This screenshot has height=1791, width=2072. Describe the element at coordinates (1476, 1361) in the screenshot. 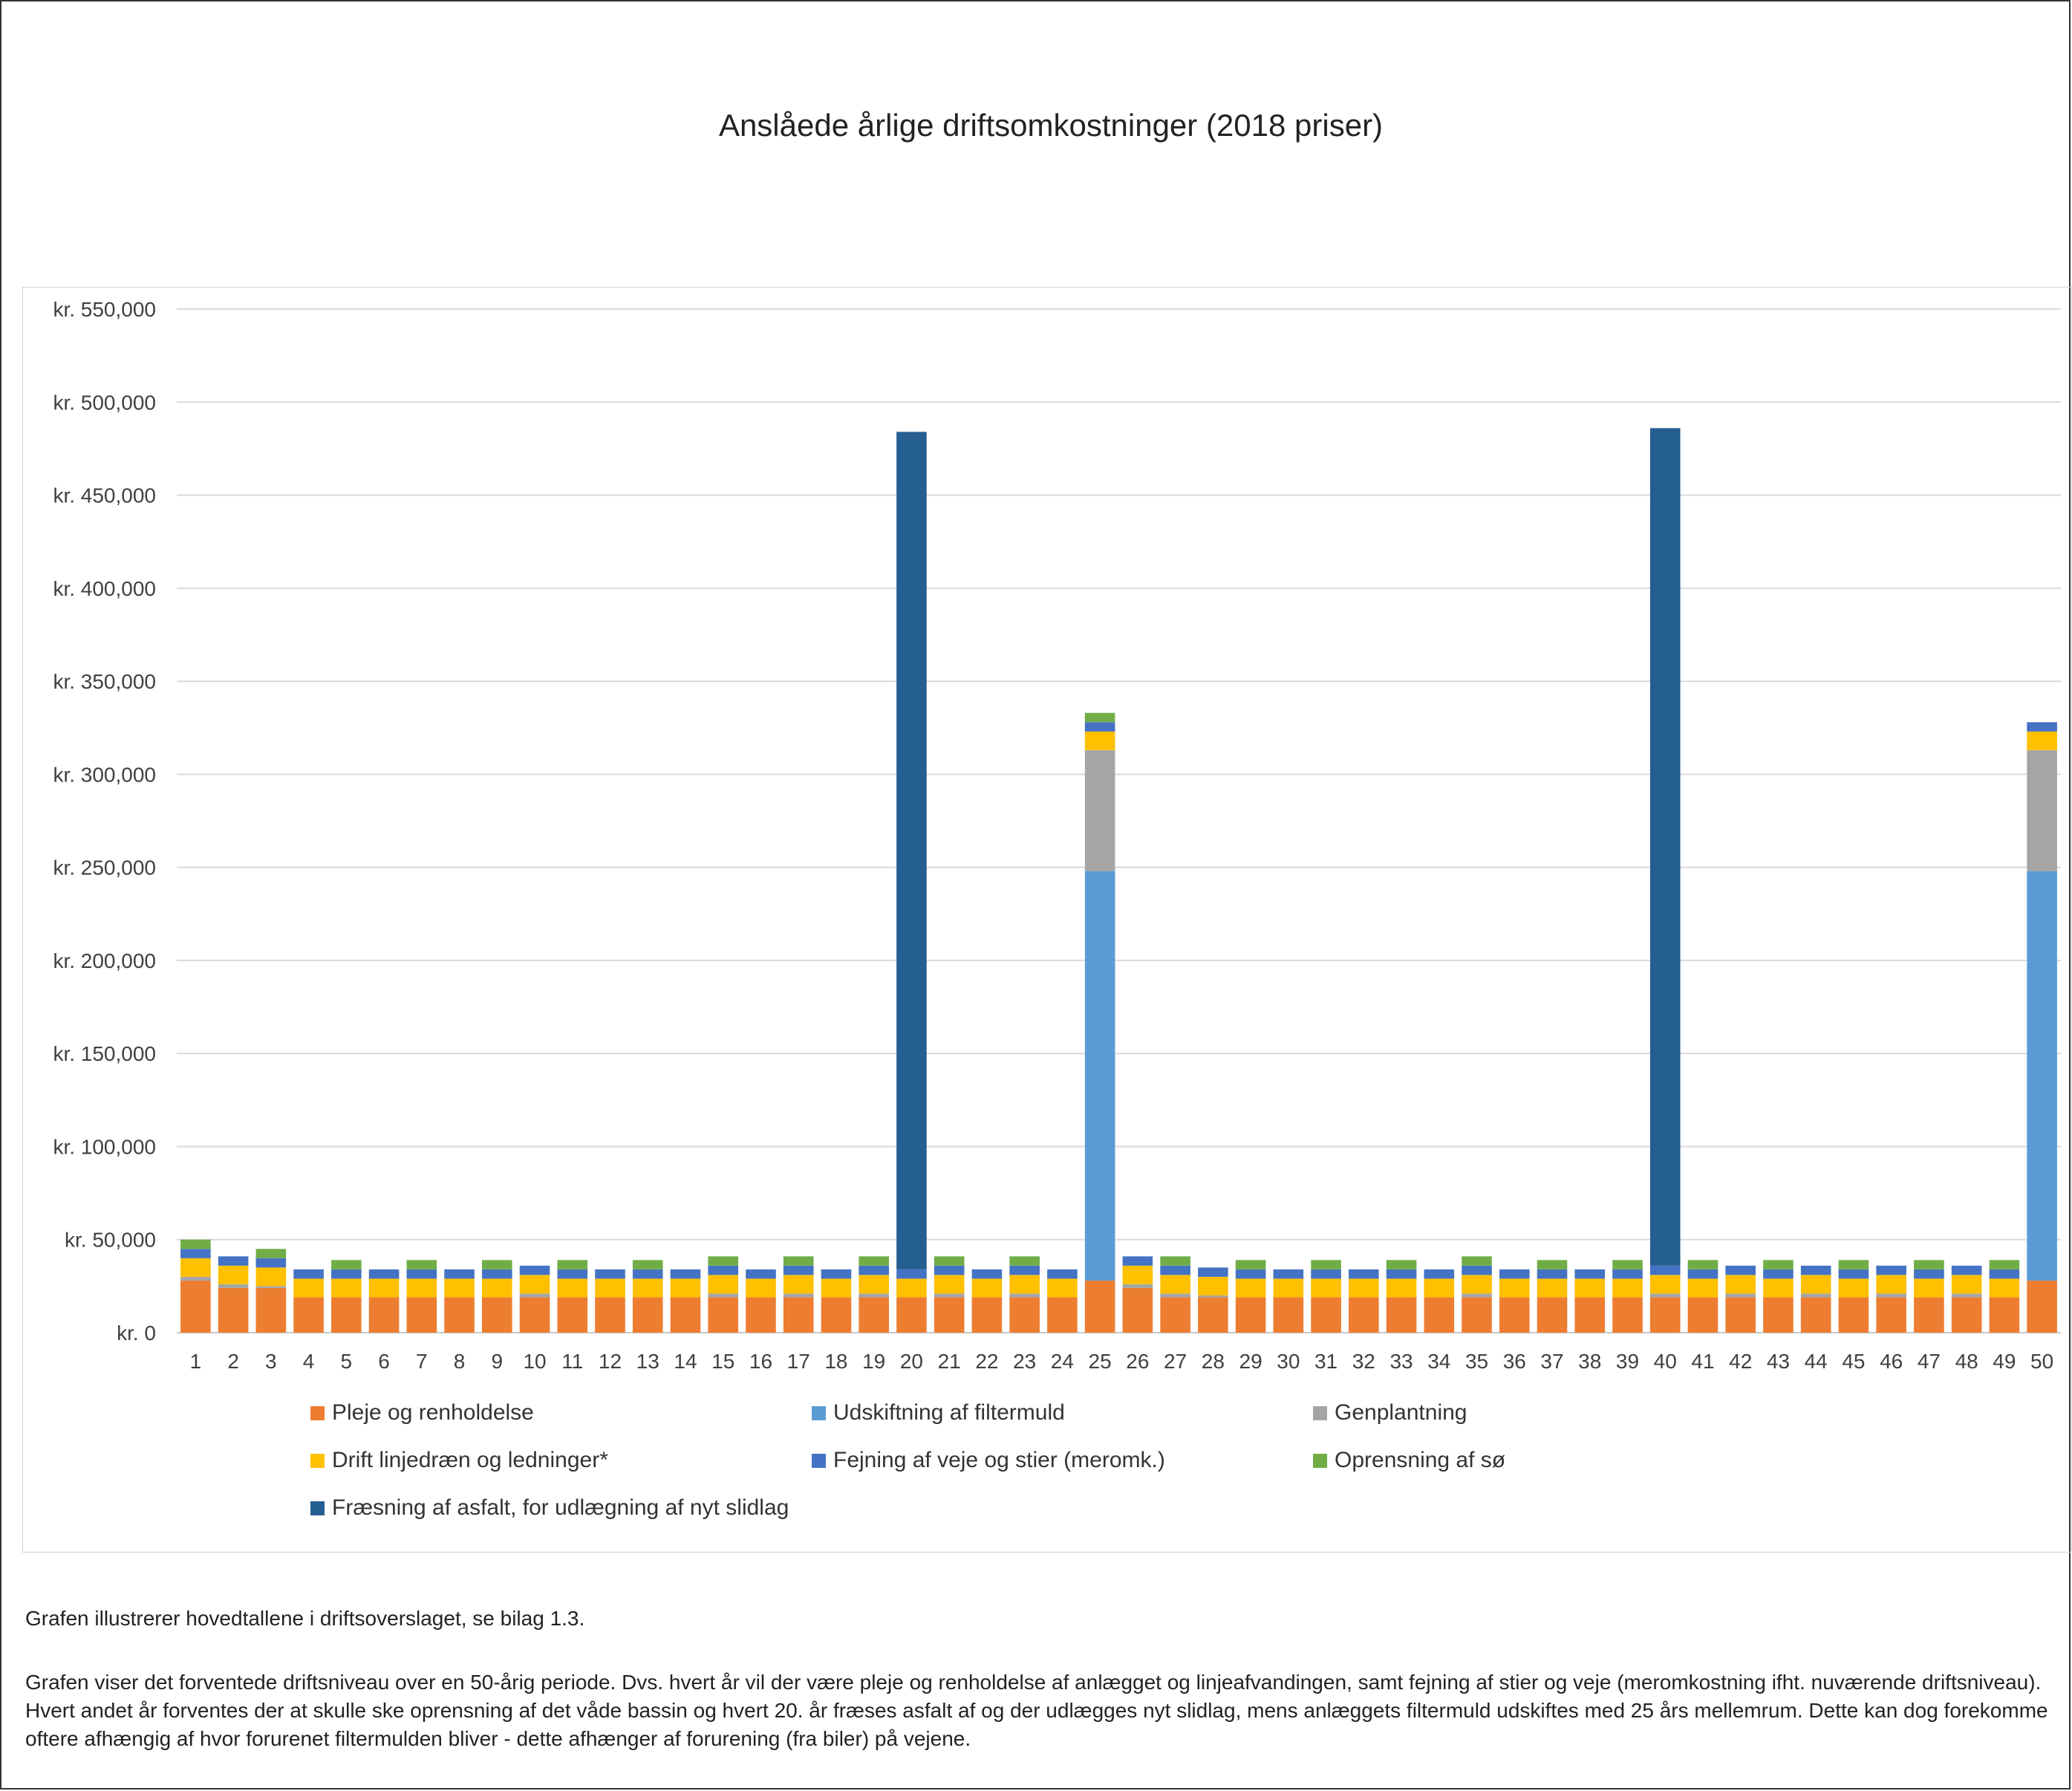

I see `x-tick-label: 35` at that location.